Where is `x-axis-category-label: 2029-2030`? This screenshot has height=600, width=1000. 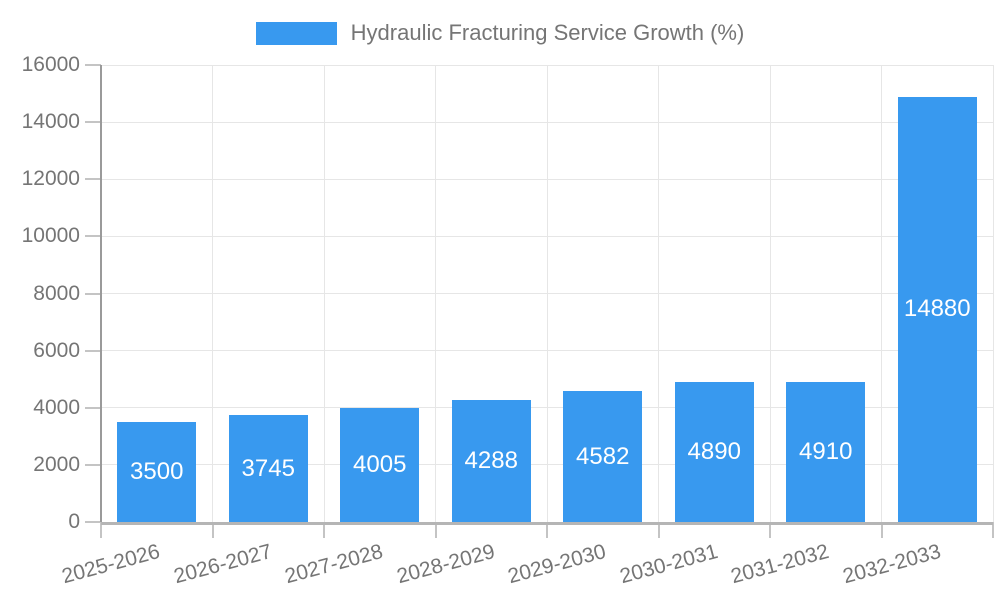 x-axis-category-label: 2029-2030 is located at coordinates (557, 564).